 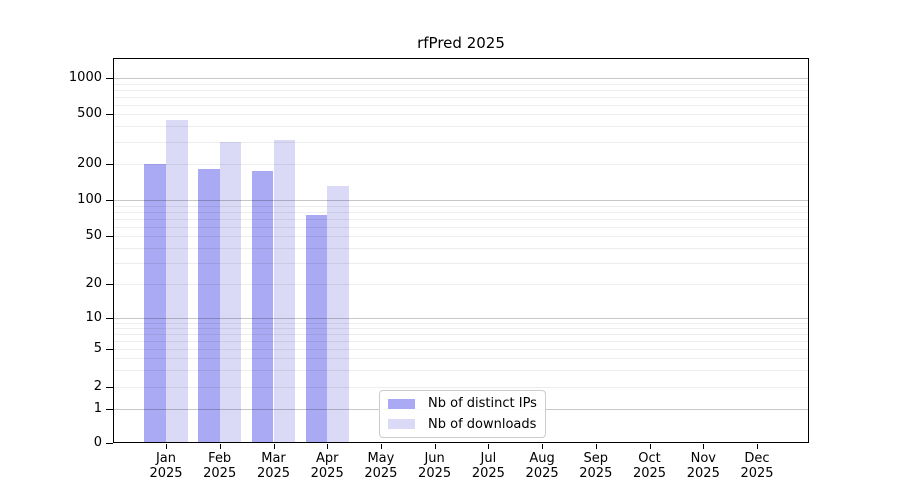 I want to click on x-tick-label: May 2025, so click(x=381, y=466).